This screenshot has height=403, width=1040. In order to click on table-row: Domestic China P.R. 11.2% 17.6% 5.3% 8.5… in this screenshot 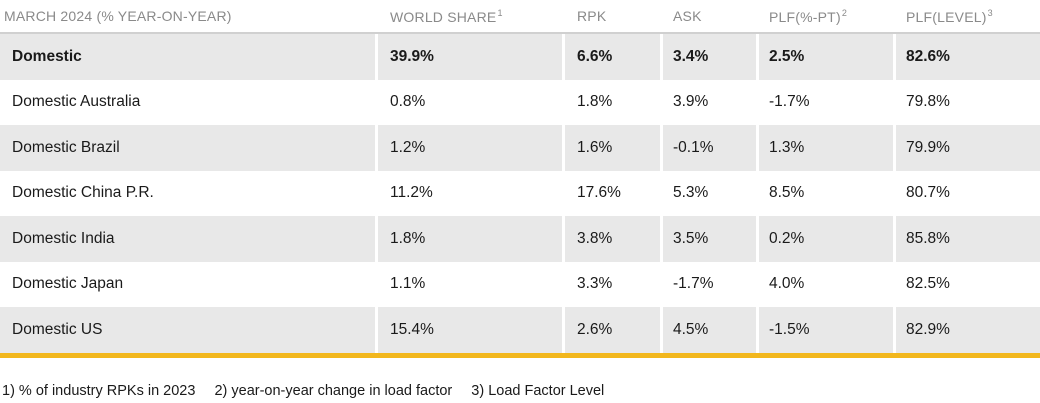, I will do `click(520, 193)`.